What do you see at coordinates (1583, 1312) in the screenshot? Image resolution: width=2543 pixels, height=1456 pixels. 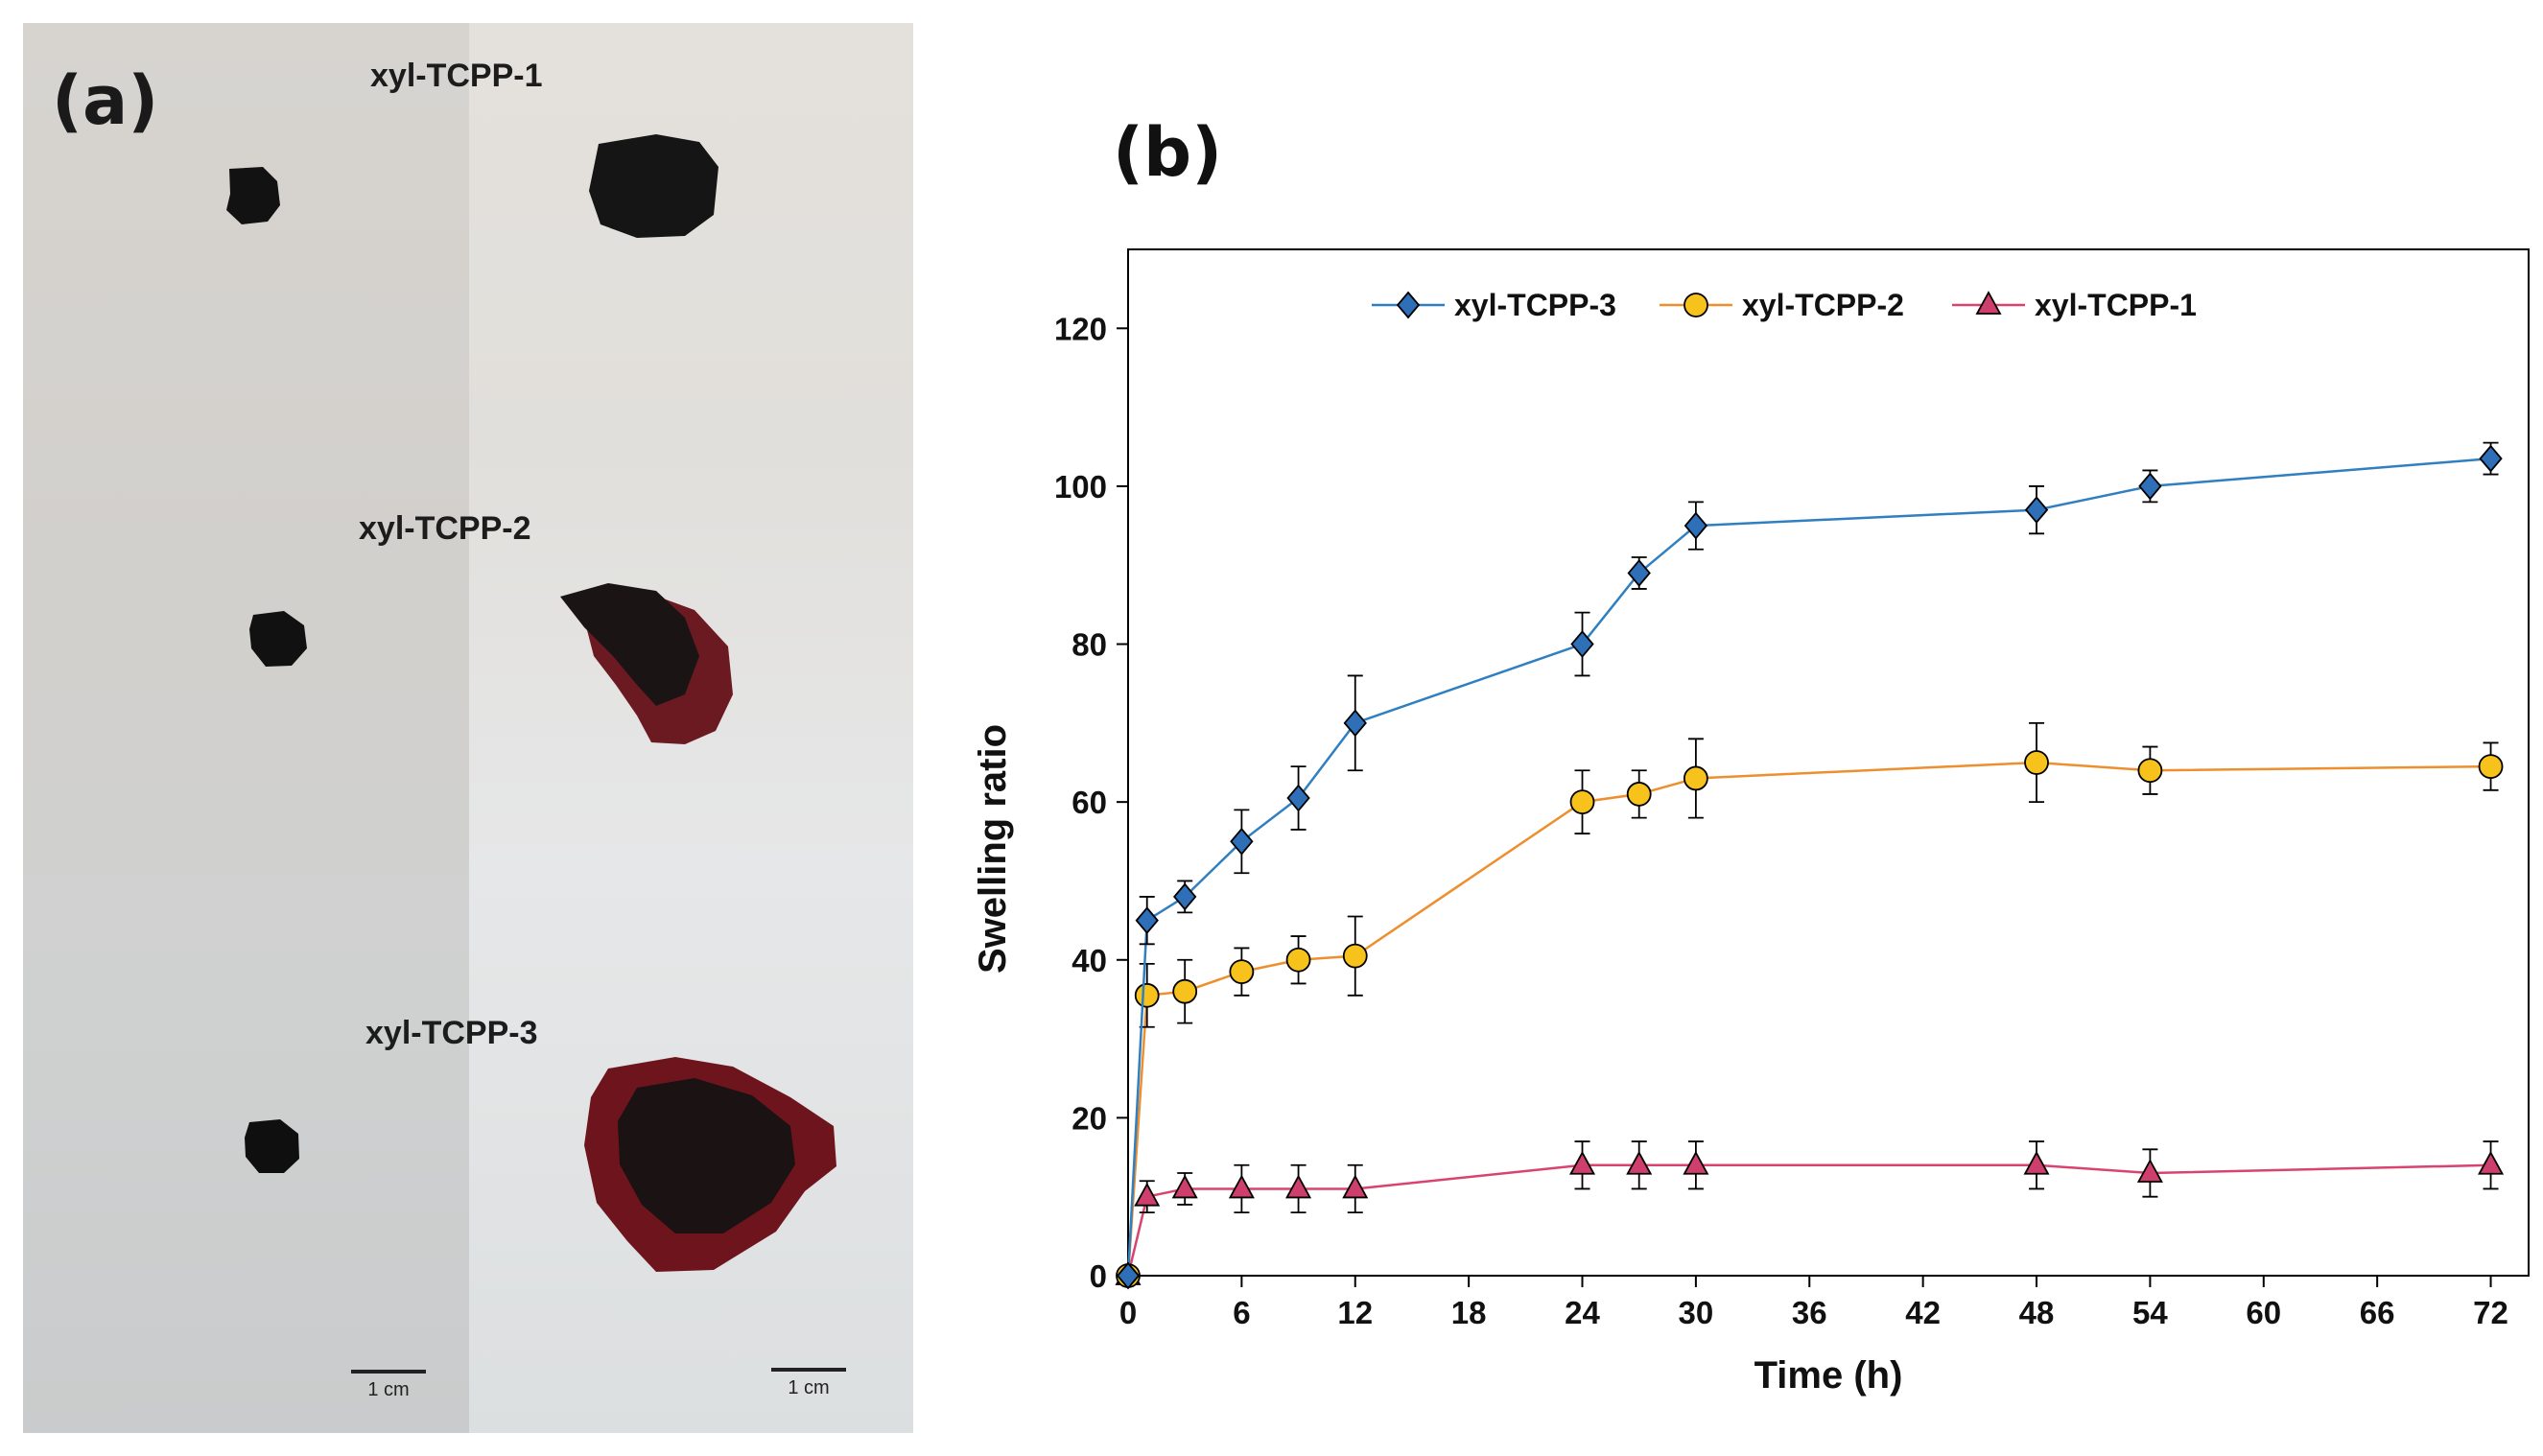 I see `x-tick-label: 24` at bounding box center [1583, 1312].